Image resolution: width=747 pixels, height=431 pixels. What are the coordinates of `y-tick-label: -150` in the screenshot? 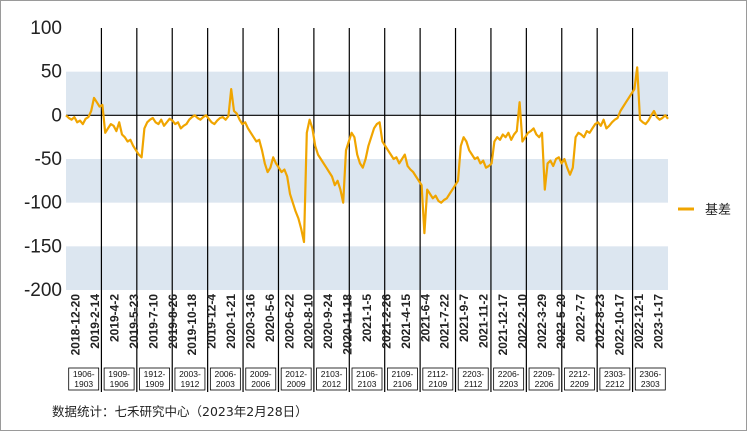 It's located at (43, 246).